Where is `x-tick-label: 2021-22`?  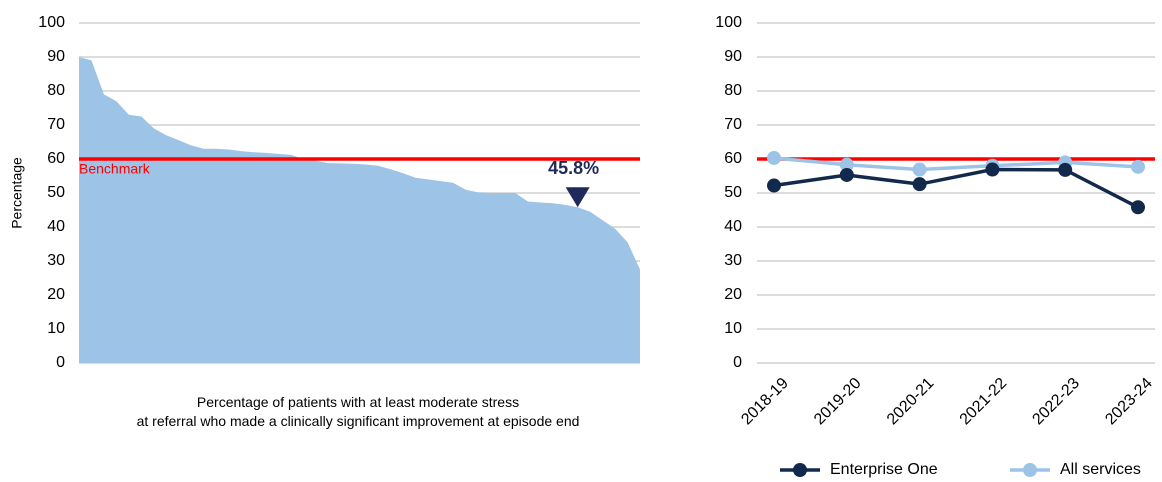 x-tick-label: 2021-22 is located at coordinates (984, 402).